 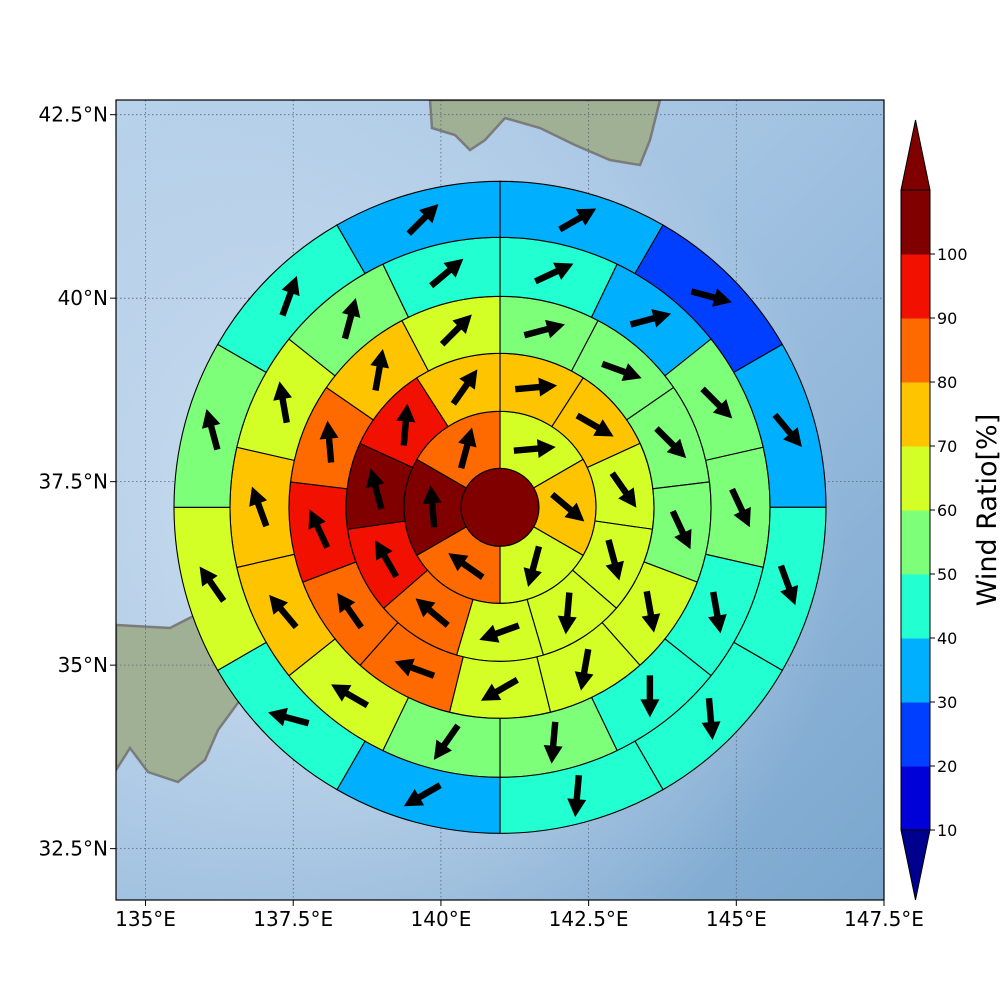 What do you see at coordinates (947, 382) in the screenshot?
I see `colorbar-tick-label: 80` at bounding box center [947, 382].